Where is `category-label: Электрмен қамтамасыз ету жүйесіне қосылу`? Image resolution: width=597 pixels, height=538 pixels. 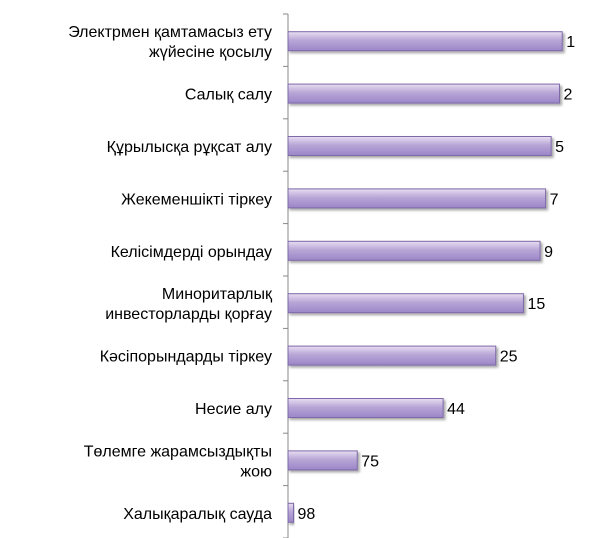 category-label: Электрмен қамтамасыз ету жүйесіне қосылу is located at coordinates (170, 42).